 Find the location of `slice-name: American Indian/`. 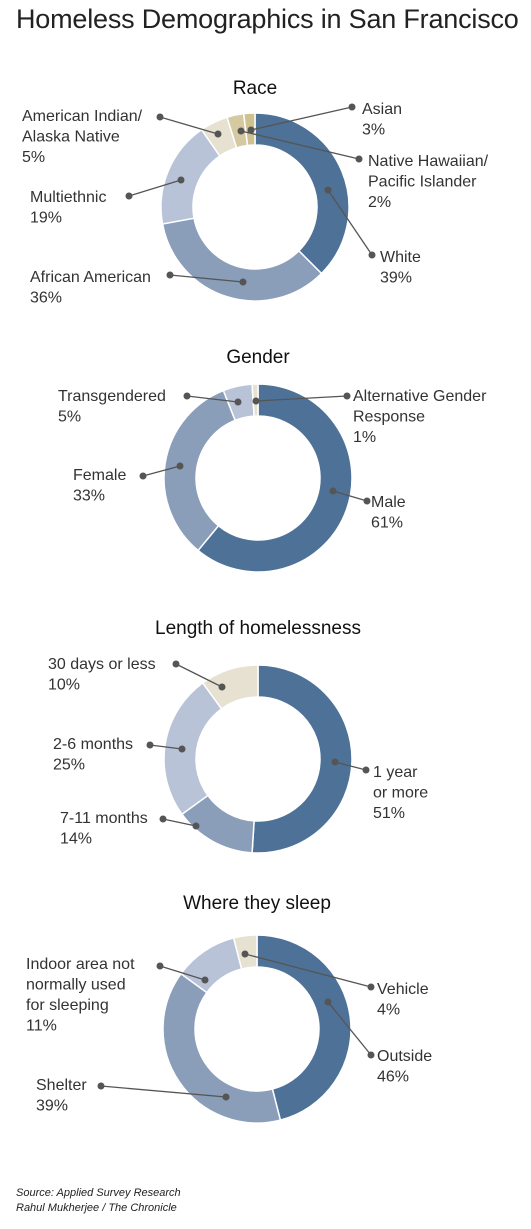

slice-name: American Indian/ is located at coordinates (82, 116).